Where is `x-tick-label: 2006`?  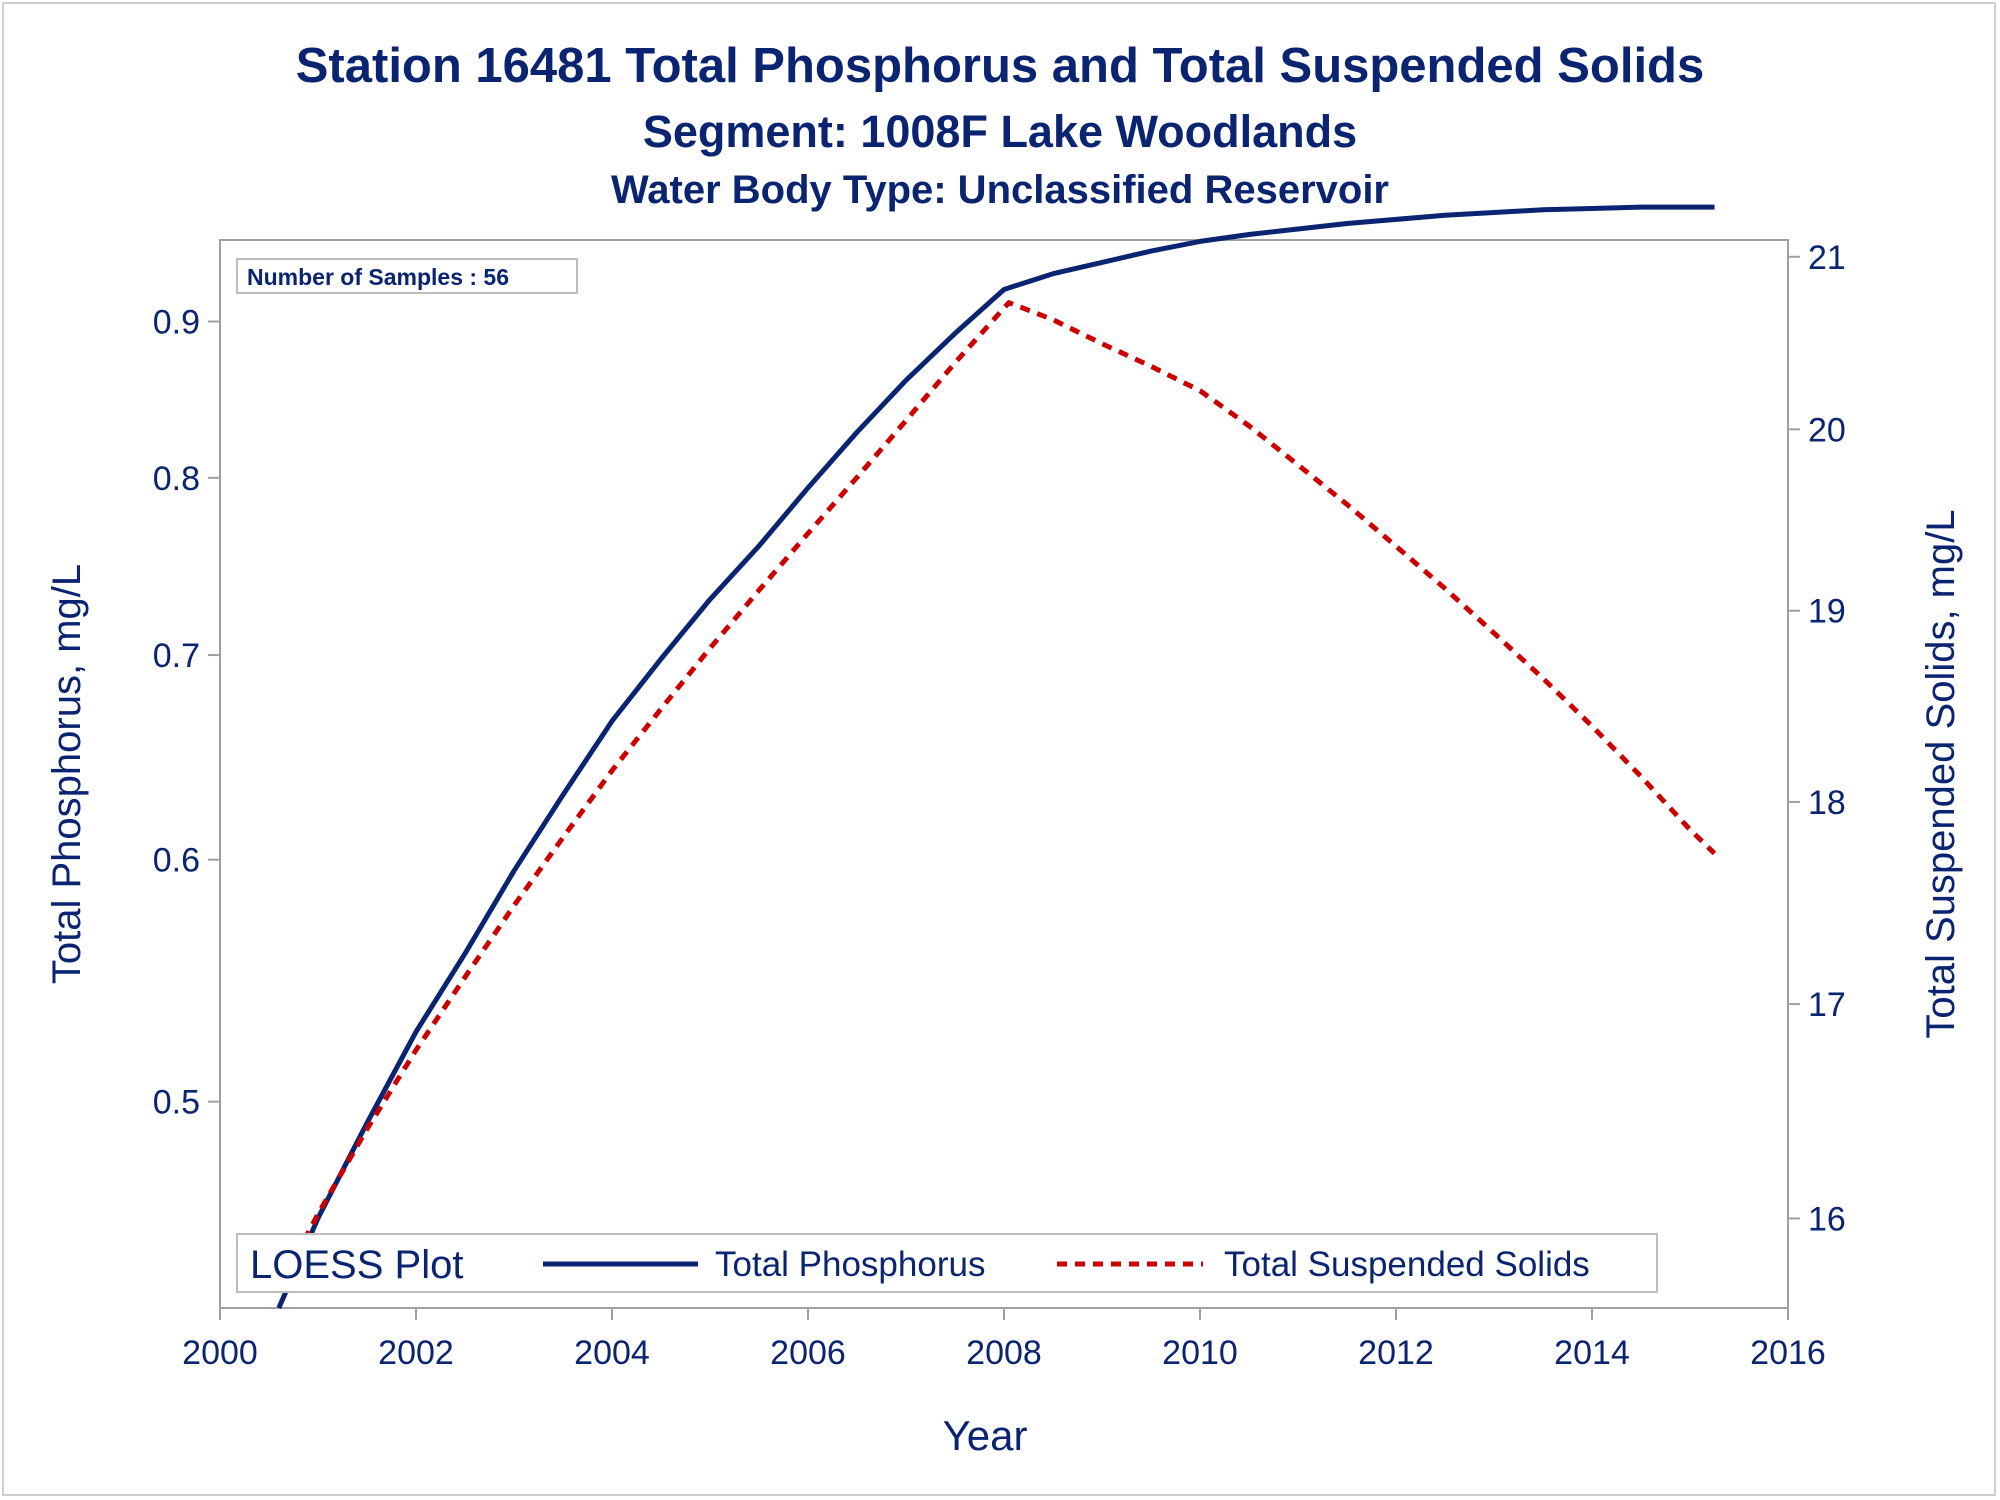 x-tick-label: 2006 is located at coordinates (808, 1353).